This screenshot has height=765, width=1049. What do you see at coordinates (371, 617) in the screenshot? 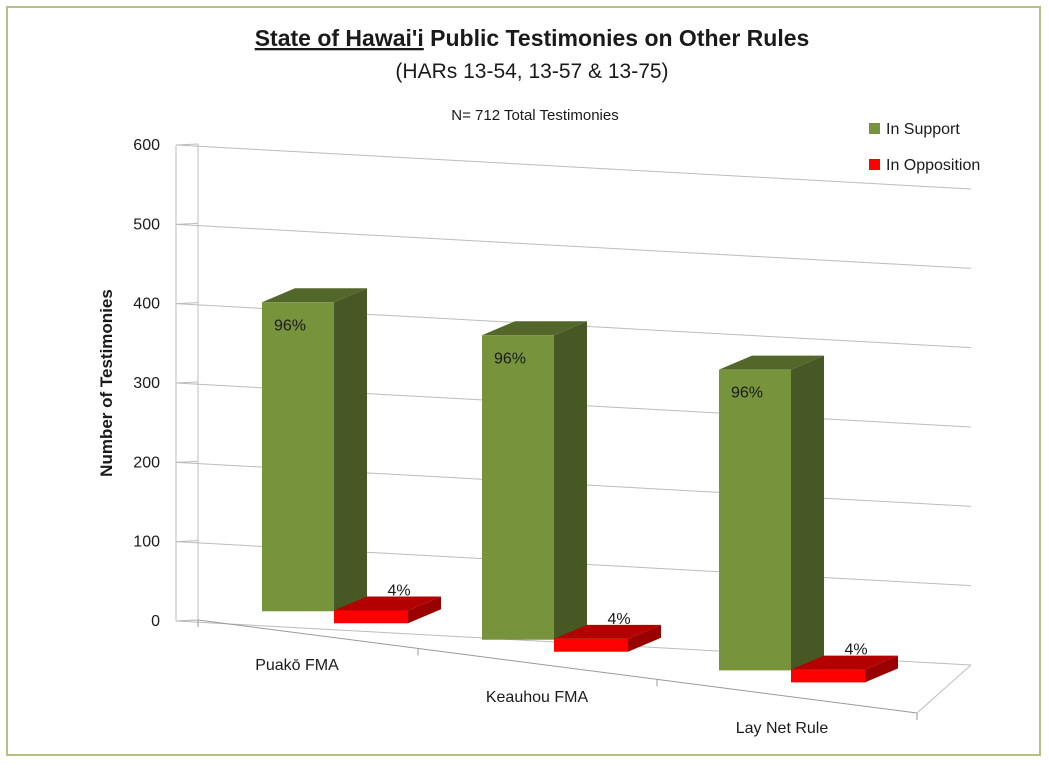
I see `bar-in-opposition-puako-fma-front` at bounding box center [371, 617].